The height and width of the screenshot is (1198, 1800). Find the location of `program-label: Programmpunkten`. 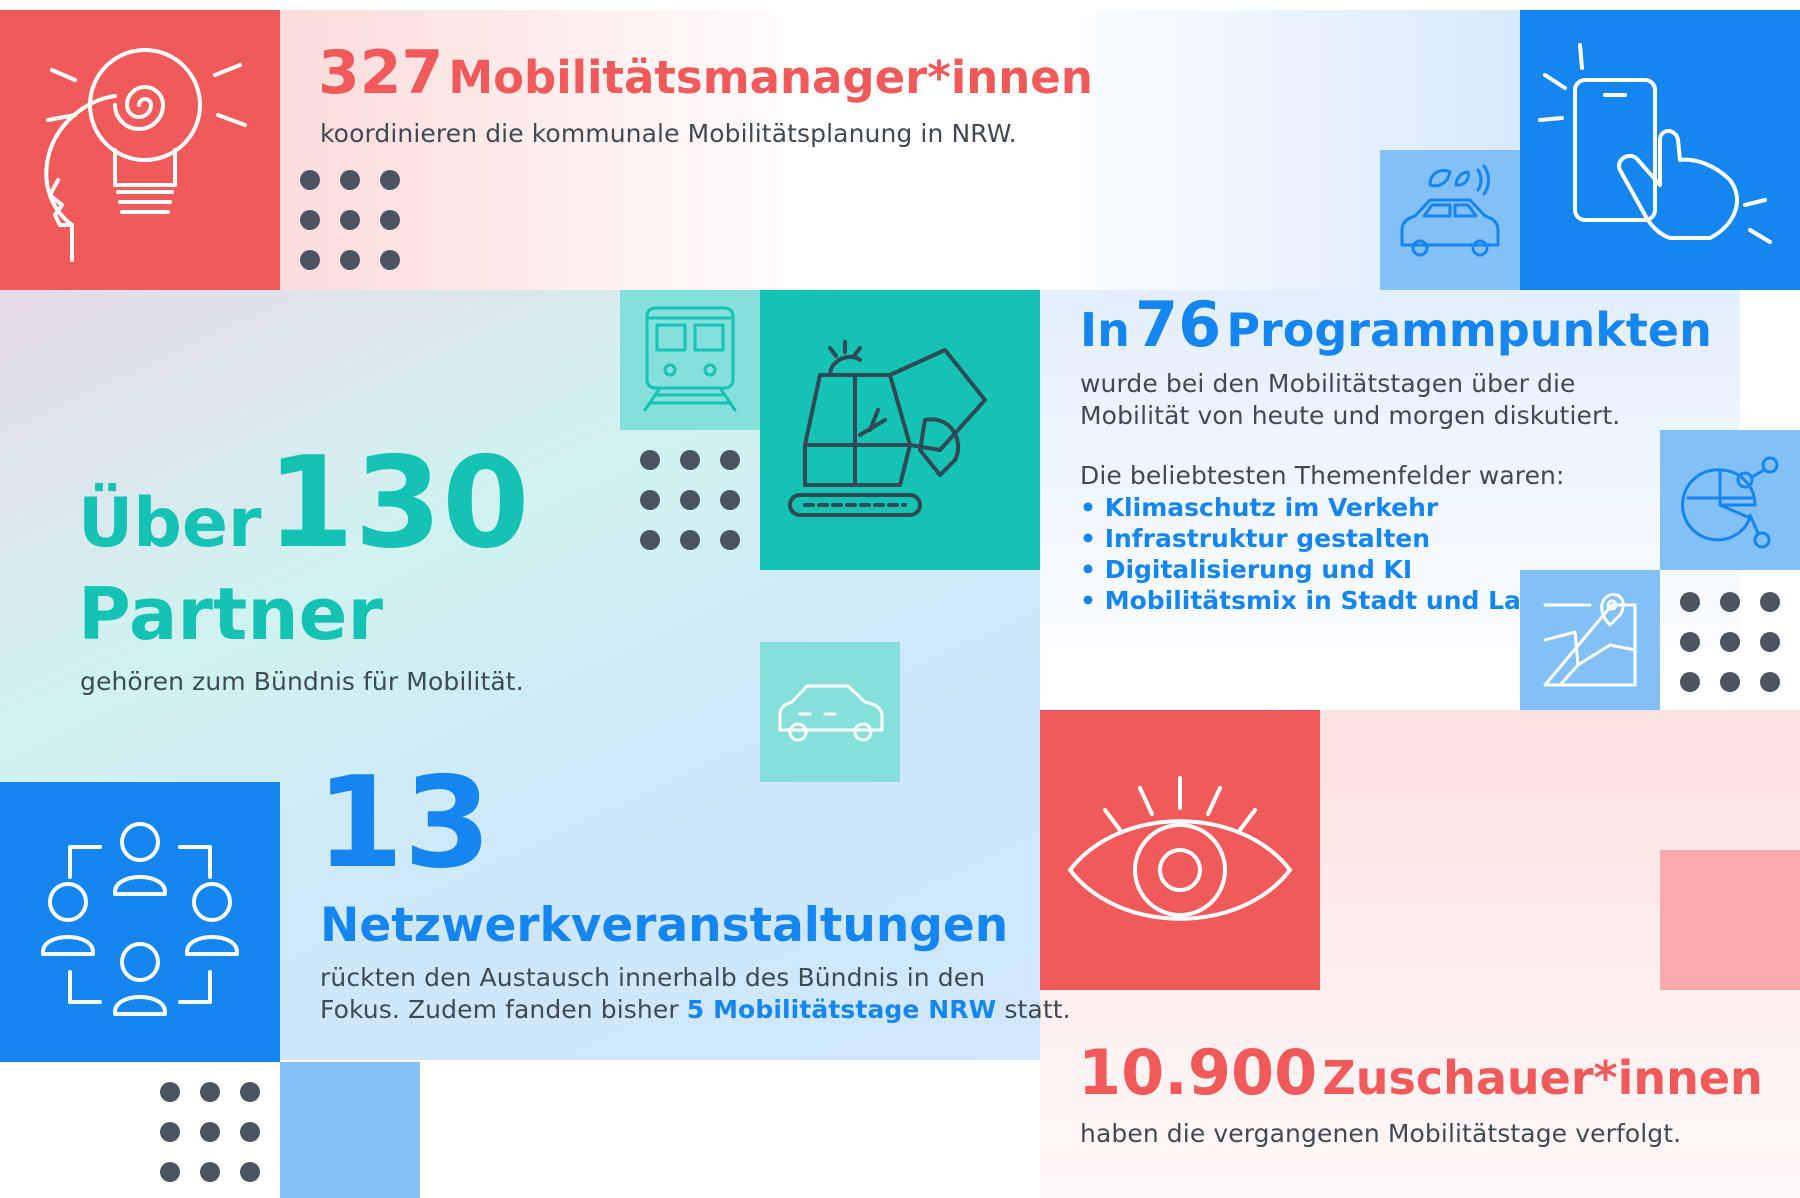

program-label: Programmpunkten is located at coordinates (1469, 330).